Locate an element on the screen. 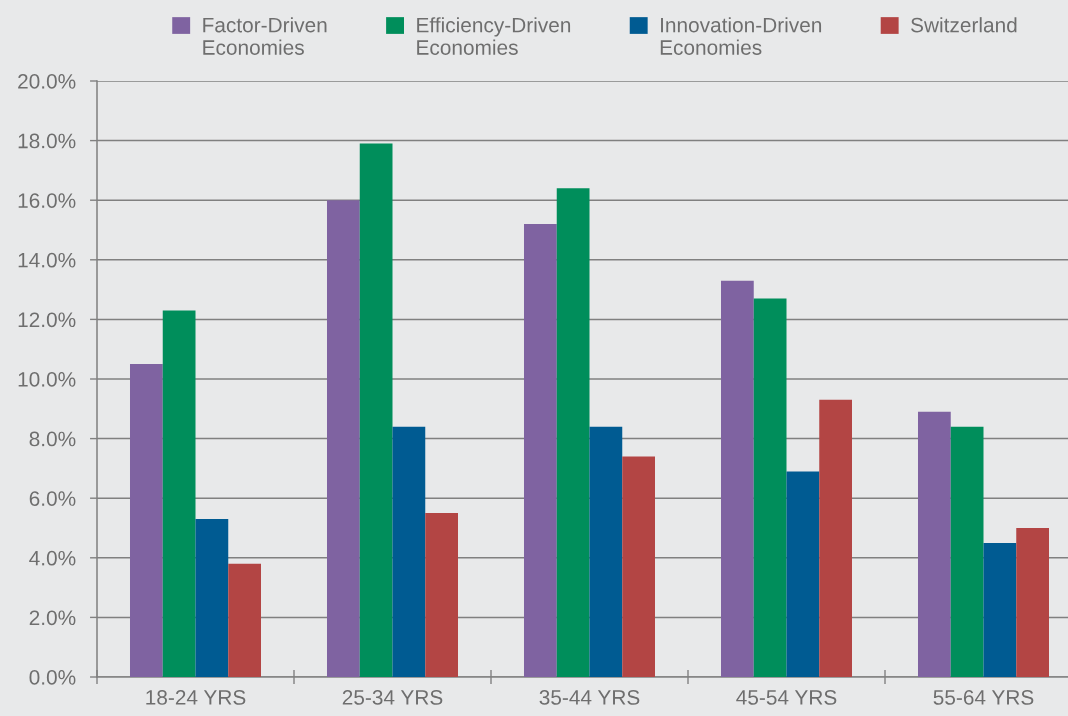  legend-label: Switzerland is located at coordinates (964, 25).